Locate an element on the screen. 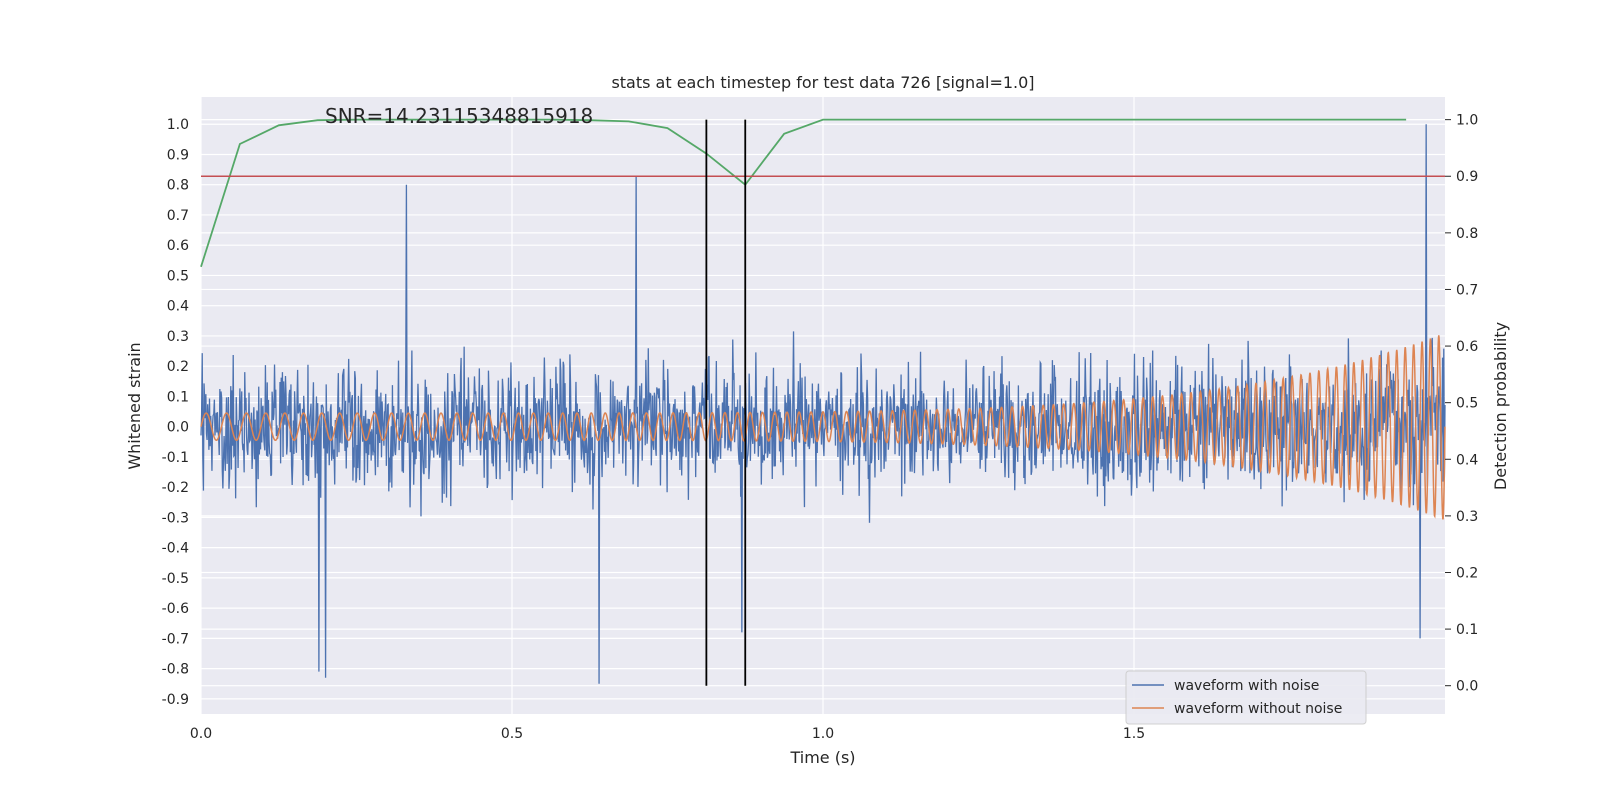 Image resolution: width=1600 pixels, height=800 pixels. y-tick-label-left: 0.1 is located at coordinates (178, 397).